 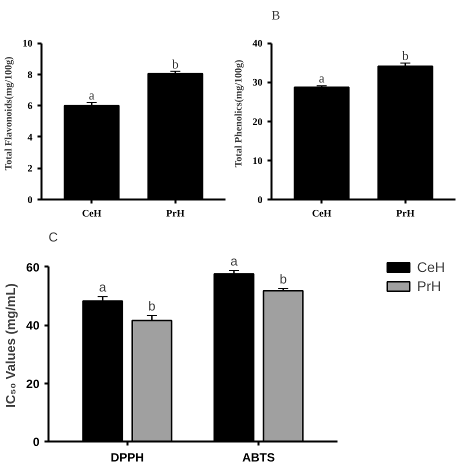 What do you see at coordinates (127, 457) in the screenshot?
I see `x-tick-label: DPPH` at bounding box center [127, 457].